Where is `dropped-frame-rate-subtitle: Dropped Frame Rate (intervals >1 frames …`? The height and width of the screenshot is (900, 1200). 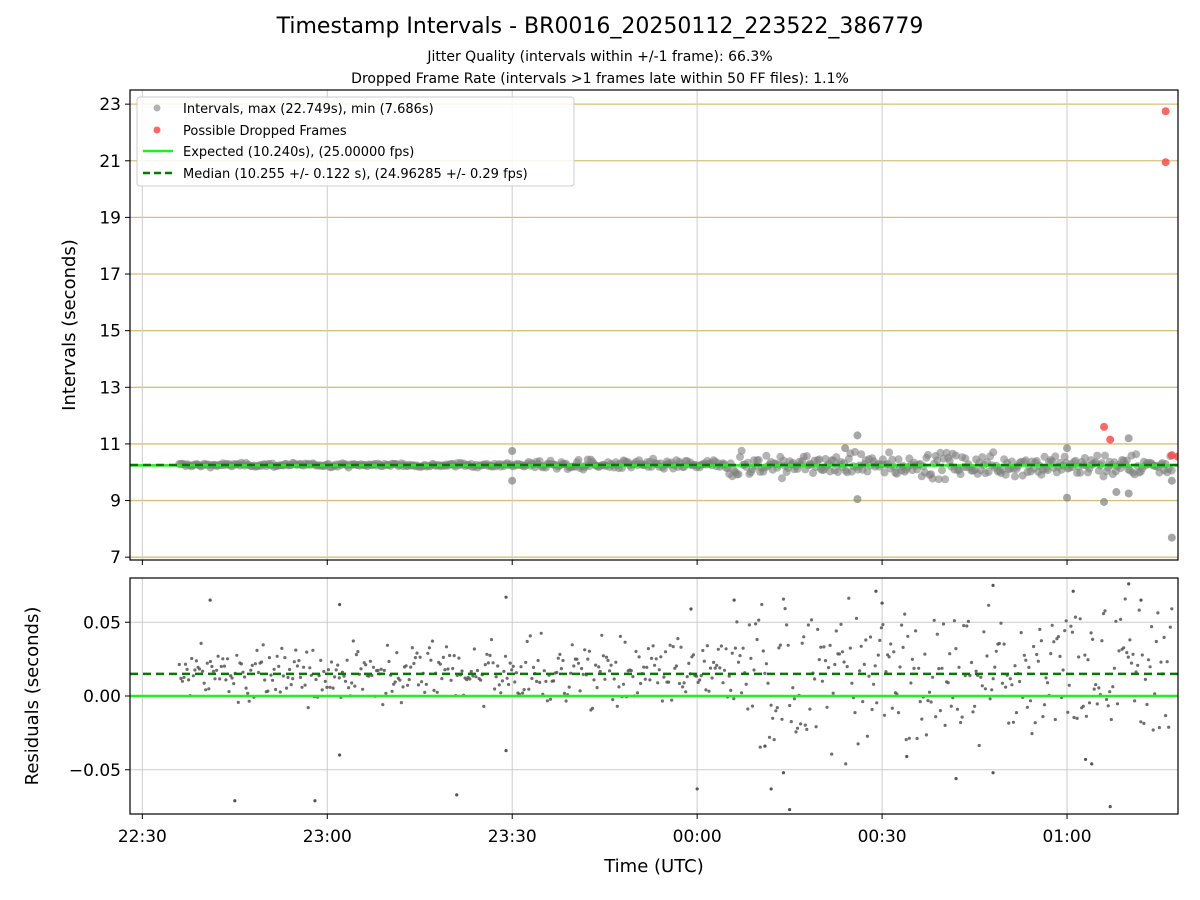
dropped-frame-rate-subtitle: Dropped Frame Rate (intervals >1 frames … is located at coordinates (600, 79).